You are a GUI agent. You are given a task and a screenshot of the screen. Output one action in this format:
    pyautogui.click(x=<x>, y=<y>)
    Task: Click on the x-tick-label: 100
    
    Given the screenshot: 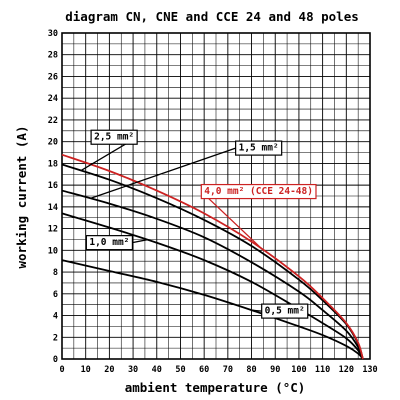 What is the action you would take?
    pyautogui.click(x=298, y=370)
    